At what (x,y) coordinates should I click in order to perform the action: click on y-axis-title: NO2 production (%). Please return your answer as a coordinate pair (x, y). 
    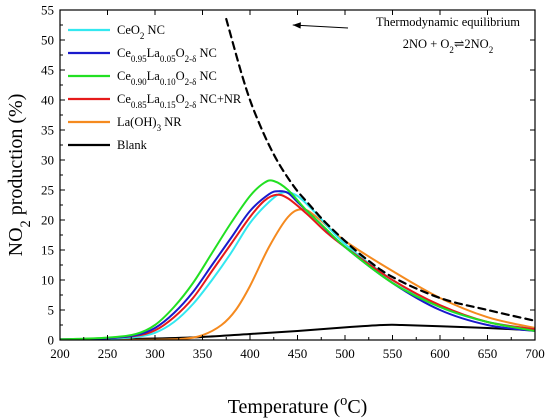
    Looking at the image, I should click on (19, 175).